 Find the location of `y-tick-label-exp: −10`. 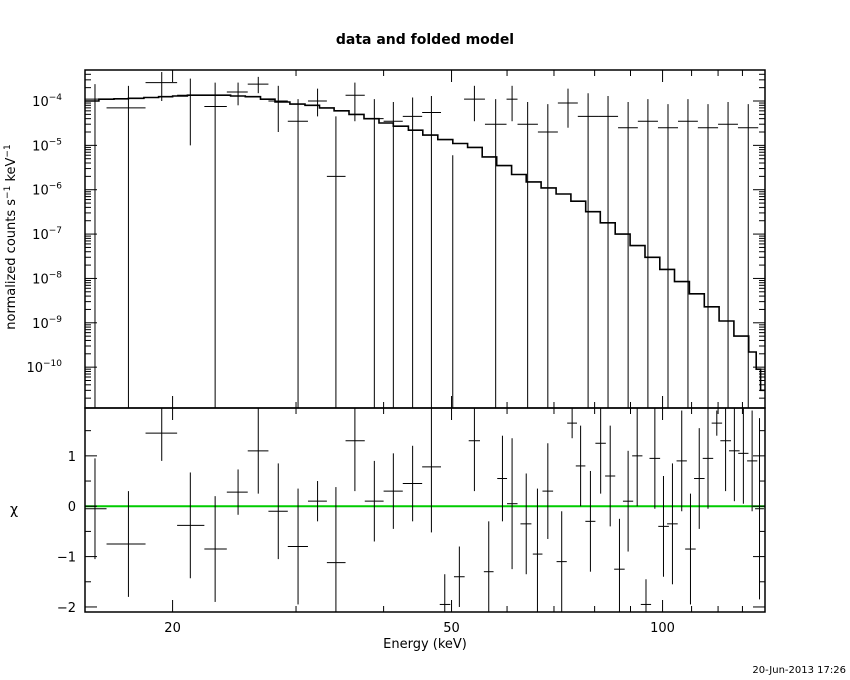

y-tick-label-exp: −10 is located at coordinates (52, 364).